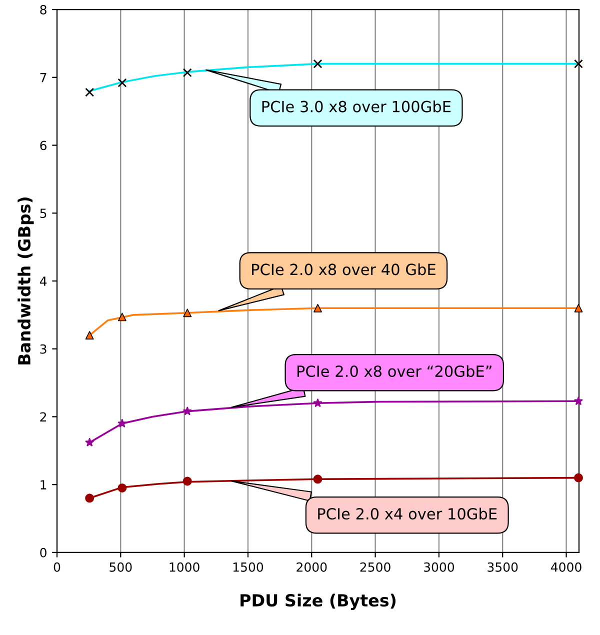  I want to click on y-axis-title: Bandwidth (GBps), so click(26, 280).